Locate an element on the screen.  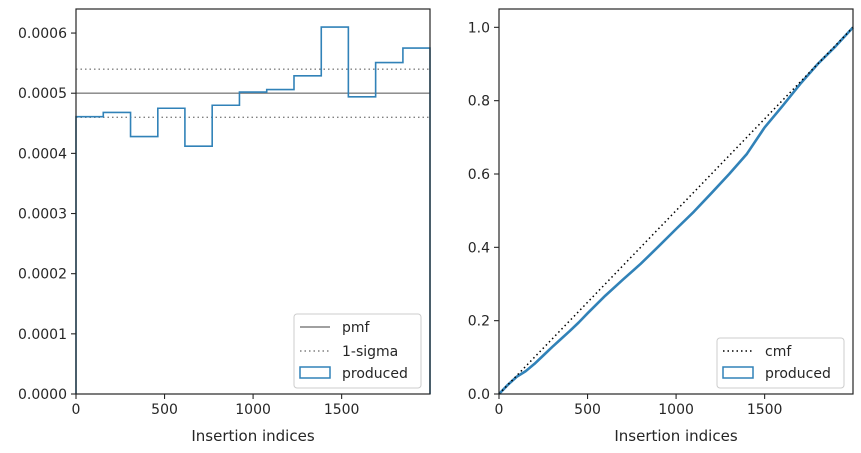
y-tick-label: 0.0002 is located at coordinates (42, 275).